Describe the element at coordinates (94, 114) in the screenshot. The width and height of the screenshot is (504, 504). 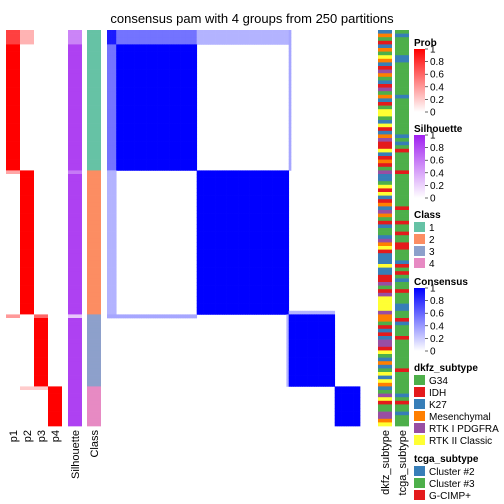
I see `class-column-cell` at that location.